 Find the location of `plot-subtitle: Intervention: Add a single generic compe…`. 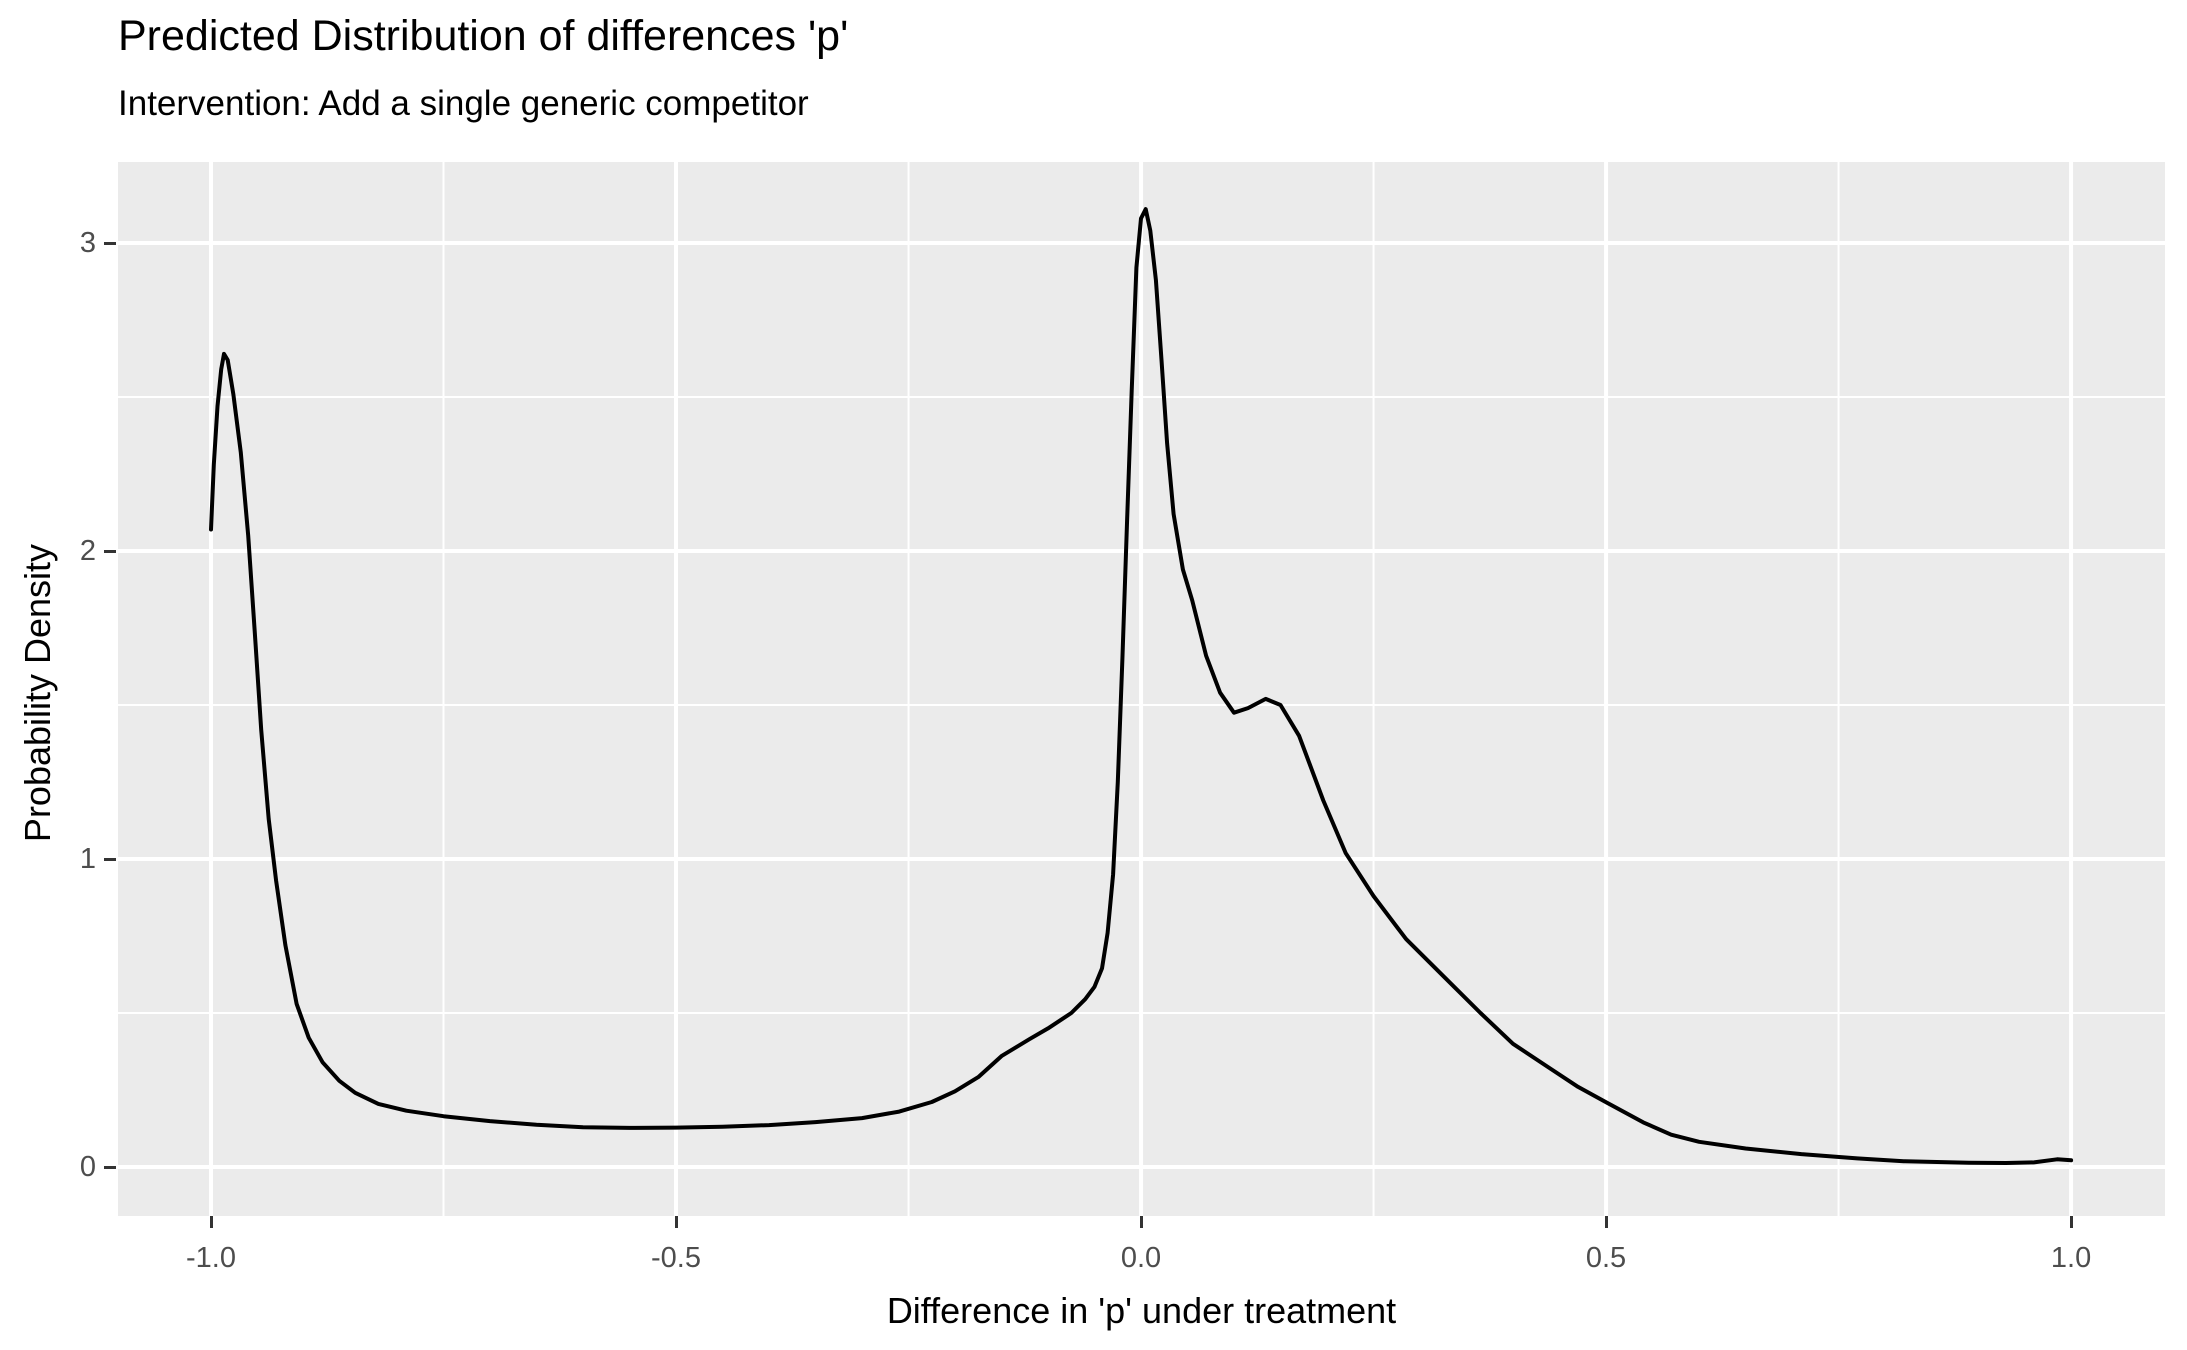

plot-subtitle: Intervention: Add a single generic compe… is located at coordinates (463, 103).